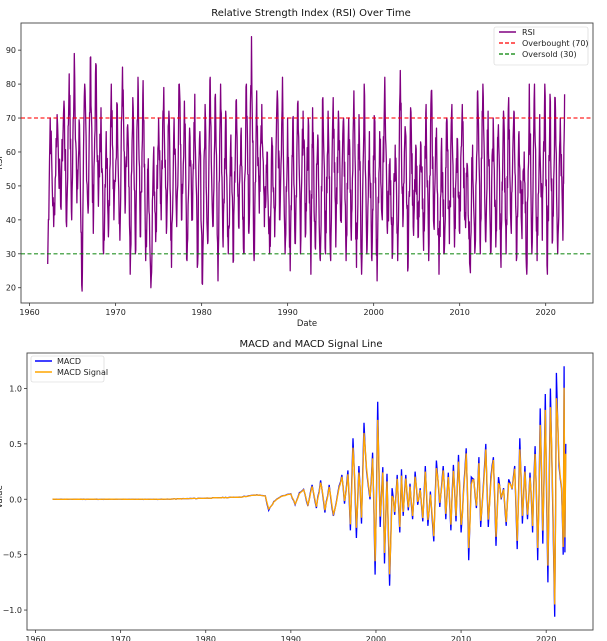 The width and height of the screenshot is (607, 641). I want to click on rsi-x-tick-label: 2000, so click(373, 312).